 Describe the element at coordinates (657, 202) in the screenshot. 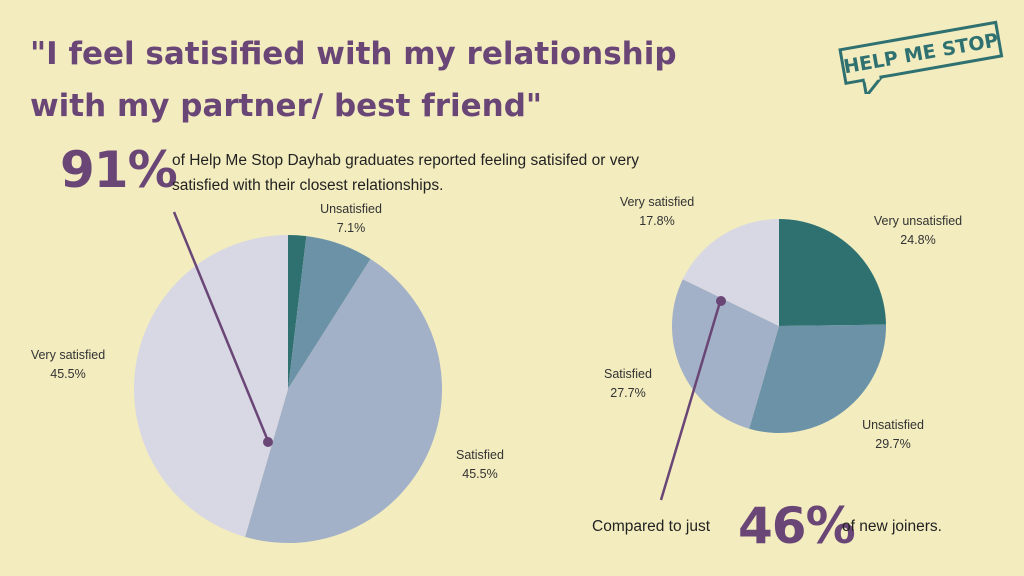

I see `pie2-label-very-satisfied-name: Very satisfied` at that location.